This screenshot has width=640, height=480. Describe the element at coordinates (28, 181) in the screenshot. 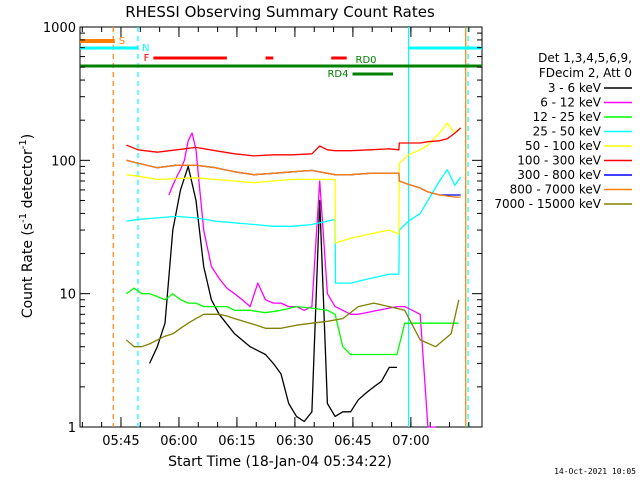

I see `y-axis-label-tail: detector` at that location.